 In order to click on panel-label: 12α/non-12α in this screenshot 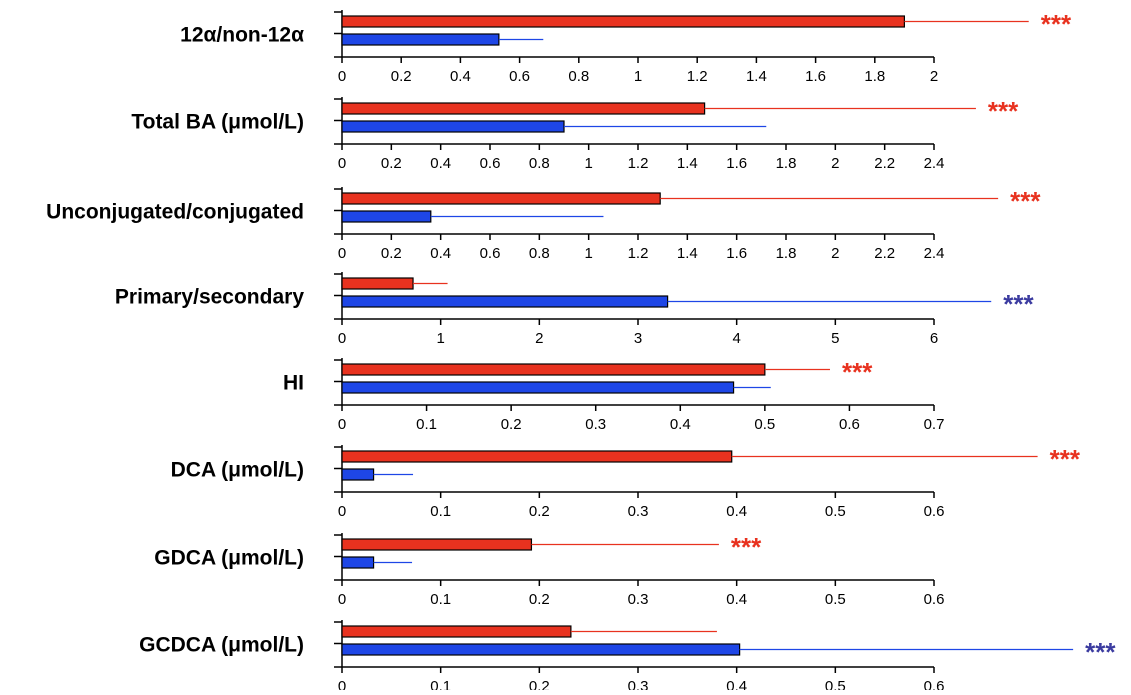, I will do `click(242, 35)`.